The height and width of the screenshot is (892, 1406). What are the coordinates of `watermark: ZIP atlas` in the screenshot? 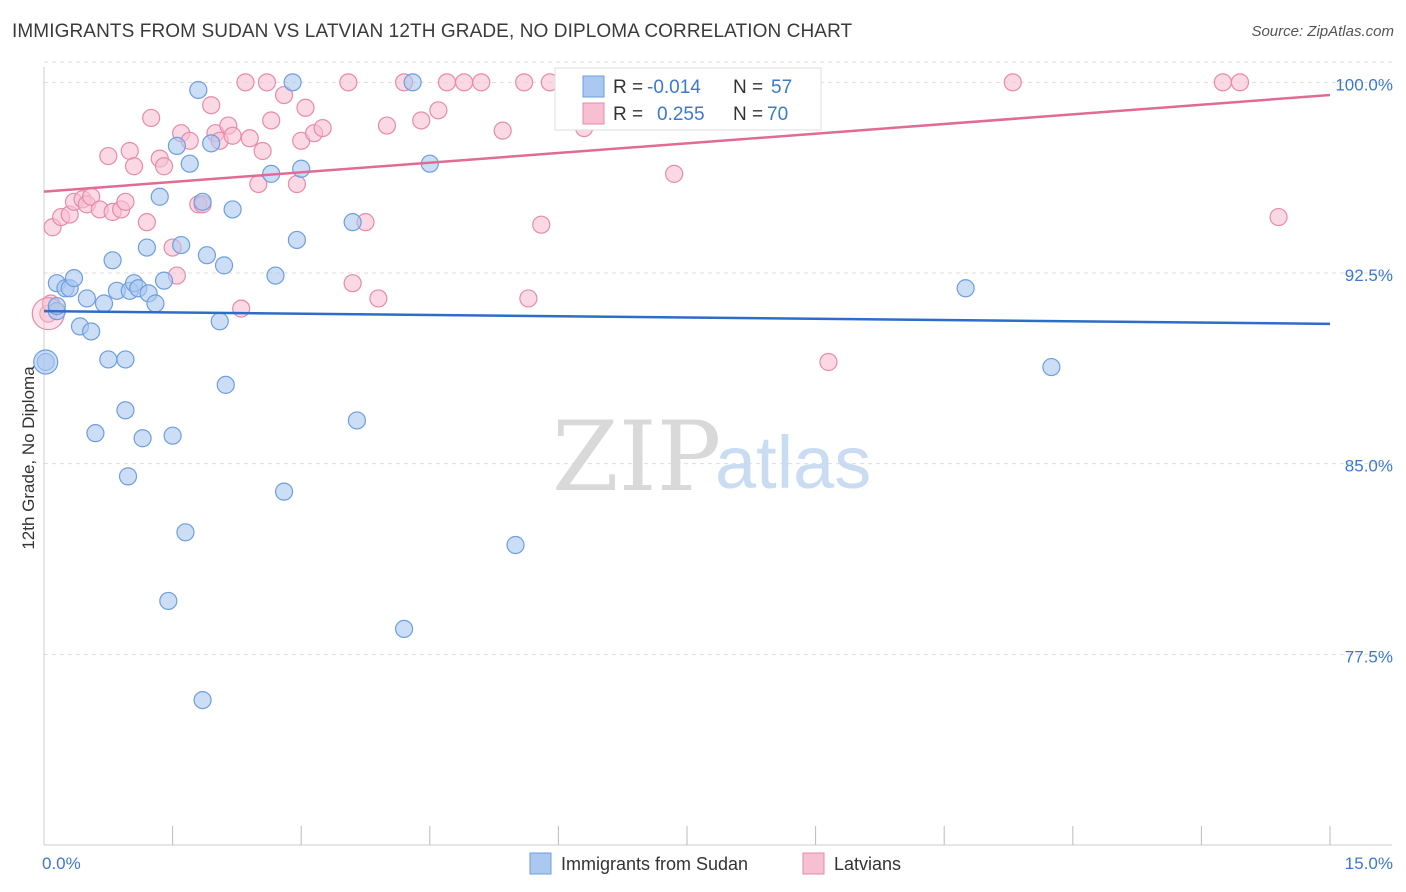 It's located at (711, 457).